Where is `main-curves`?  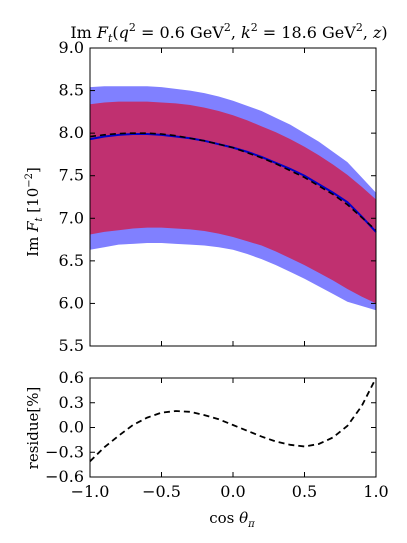
main-curves is located at coordinates (233, 182).